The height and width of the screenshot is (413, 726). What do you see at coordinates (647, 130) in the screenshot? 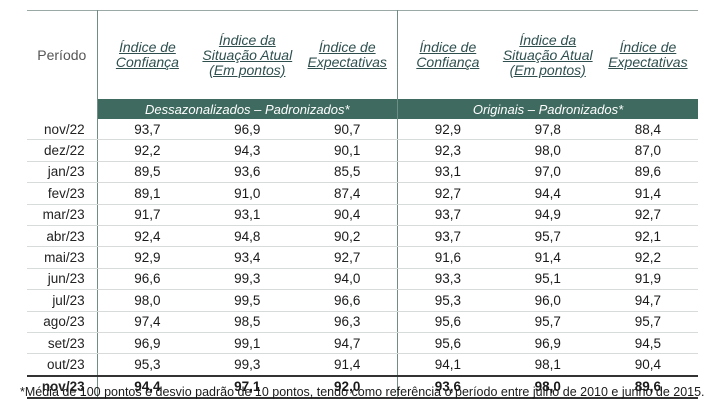
I see `value-cell: 88,4` at bounding box center [647, 130].